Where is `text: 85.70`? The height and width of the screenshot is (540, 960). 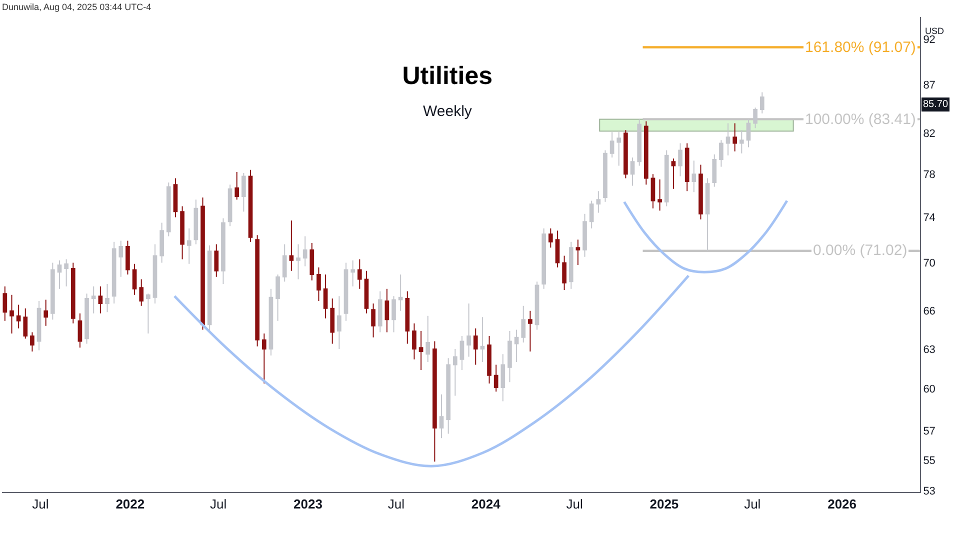
text: 85.70 is located at coordinates (935, 104).